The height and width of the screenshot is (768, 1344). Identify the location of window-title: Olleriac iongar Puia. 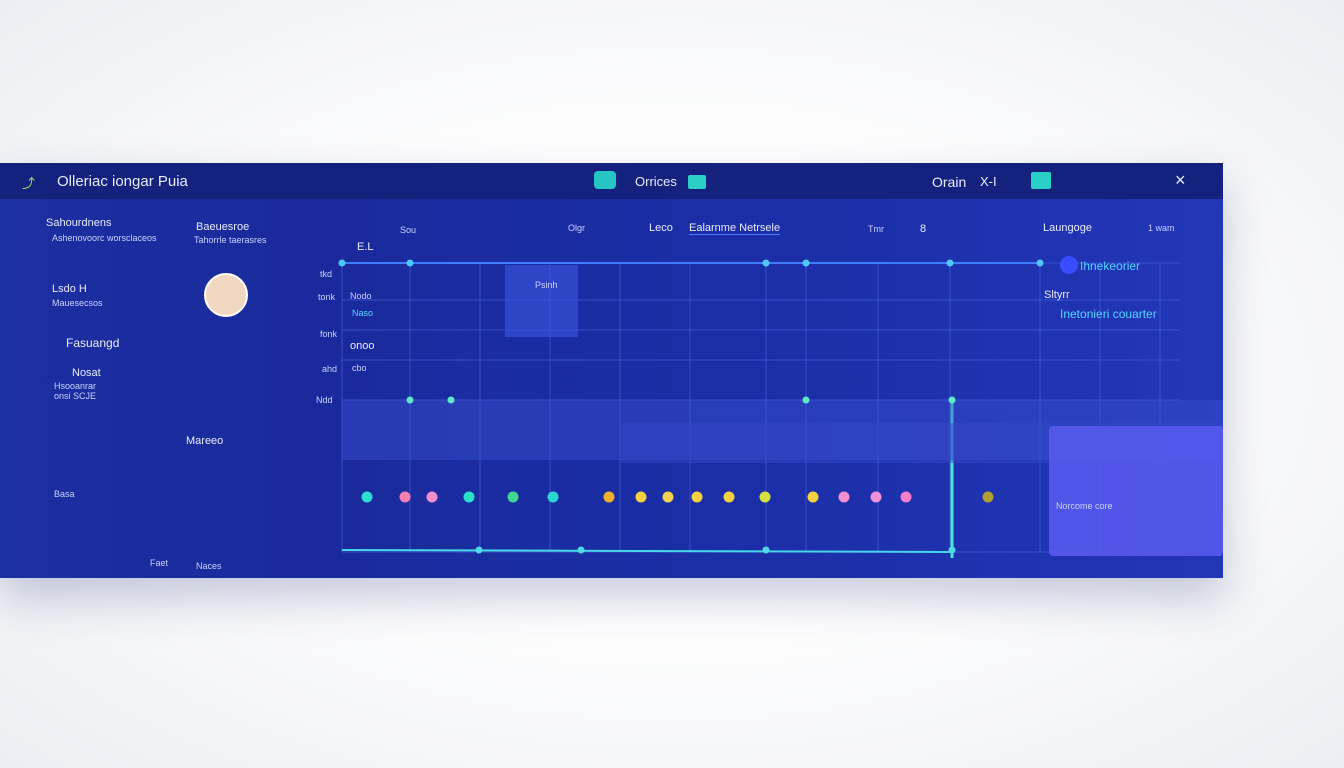
(122, 181).